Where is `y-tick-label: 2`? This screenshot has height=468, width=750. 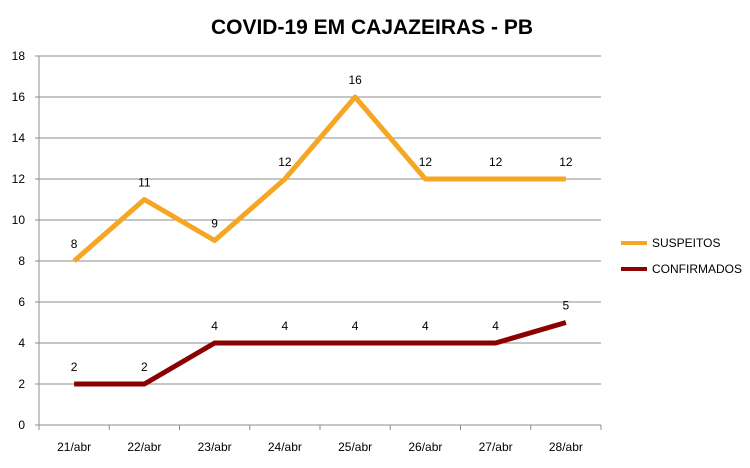
y-tick-label: 2 is located at coordinates (21, 384).